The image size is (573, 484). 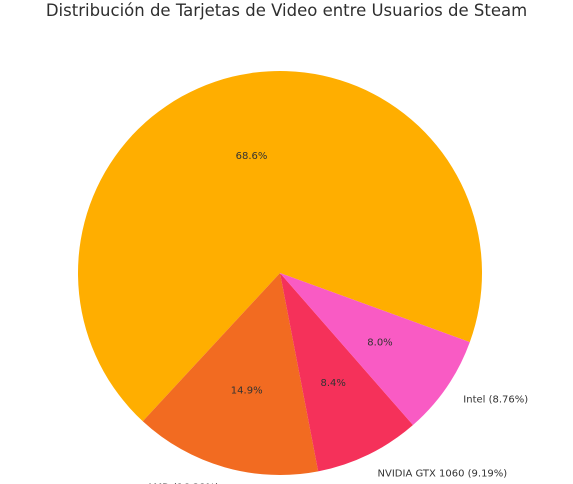 I want to click on slice-category-label: NVIDIA GTX 1060 (9.19%), so click(x=443, y=474).